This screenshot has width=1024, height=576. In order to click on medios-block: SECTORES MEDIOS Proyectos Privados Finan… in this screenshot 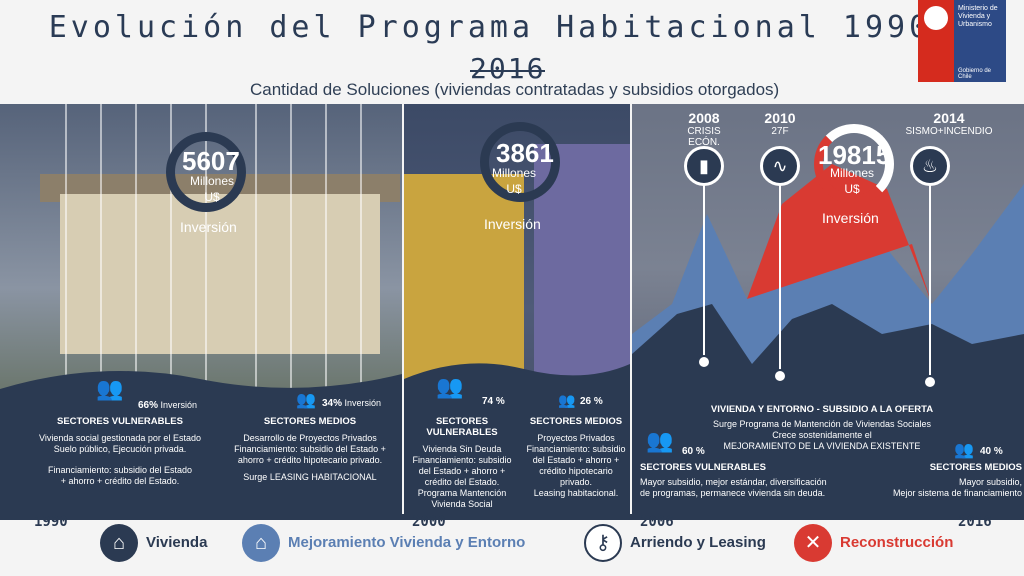, I will do `click(576, 457)`.